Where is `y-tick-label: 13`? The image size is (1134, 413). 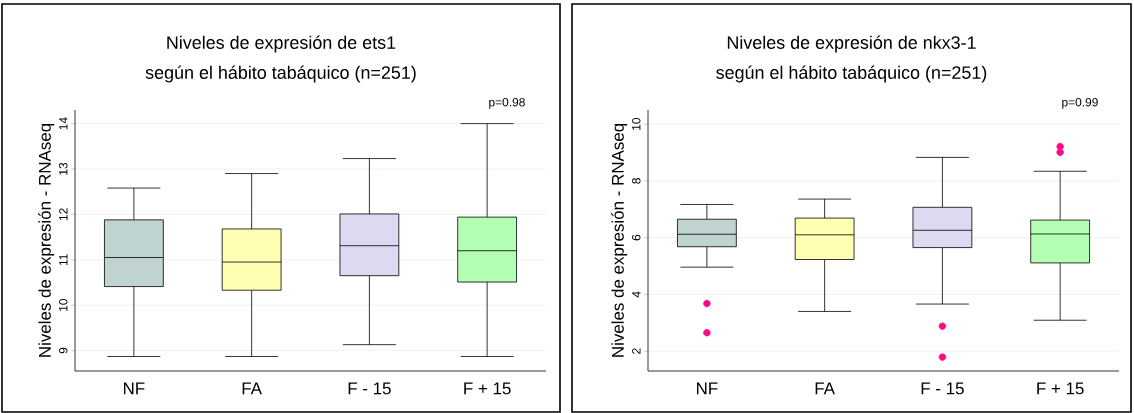 y-tick-label: 13 is located at coordinates (63, 168).